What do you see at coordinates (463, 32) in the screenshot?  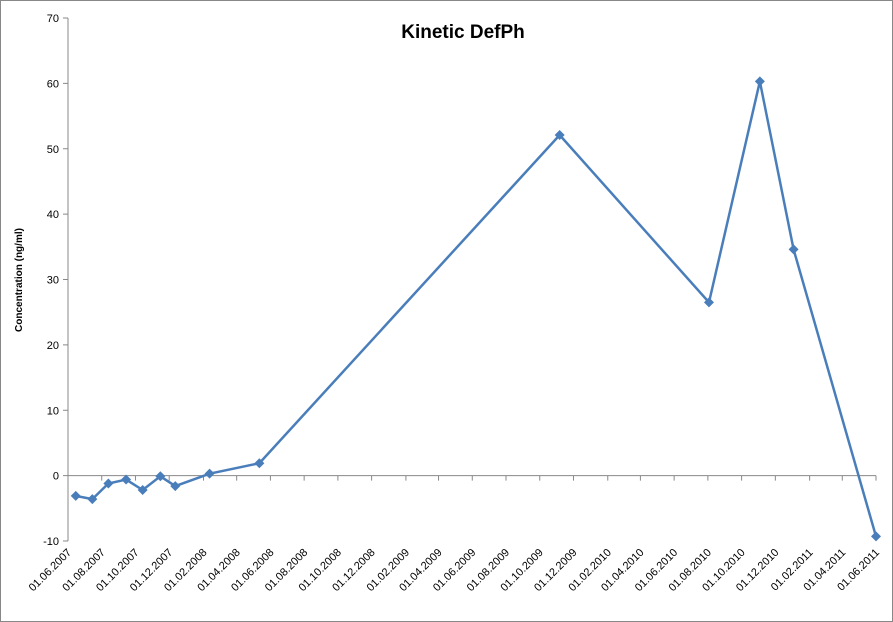 I see `chart-title: Kinetic DefPh` at bounding box center [463, 32].